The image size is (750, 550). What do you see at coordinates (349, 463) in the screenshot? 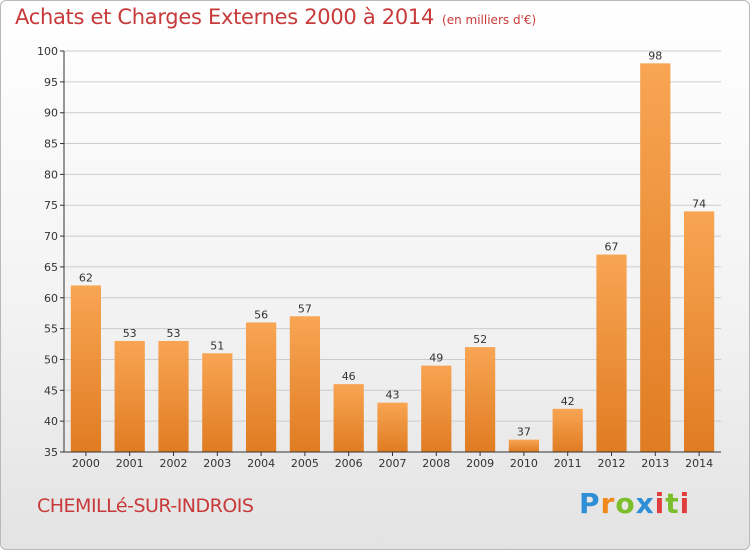
I see `x-tick-label: 2006` at bounding box center [349, 463].